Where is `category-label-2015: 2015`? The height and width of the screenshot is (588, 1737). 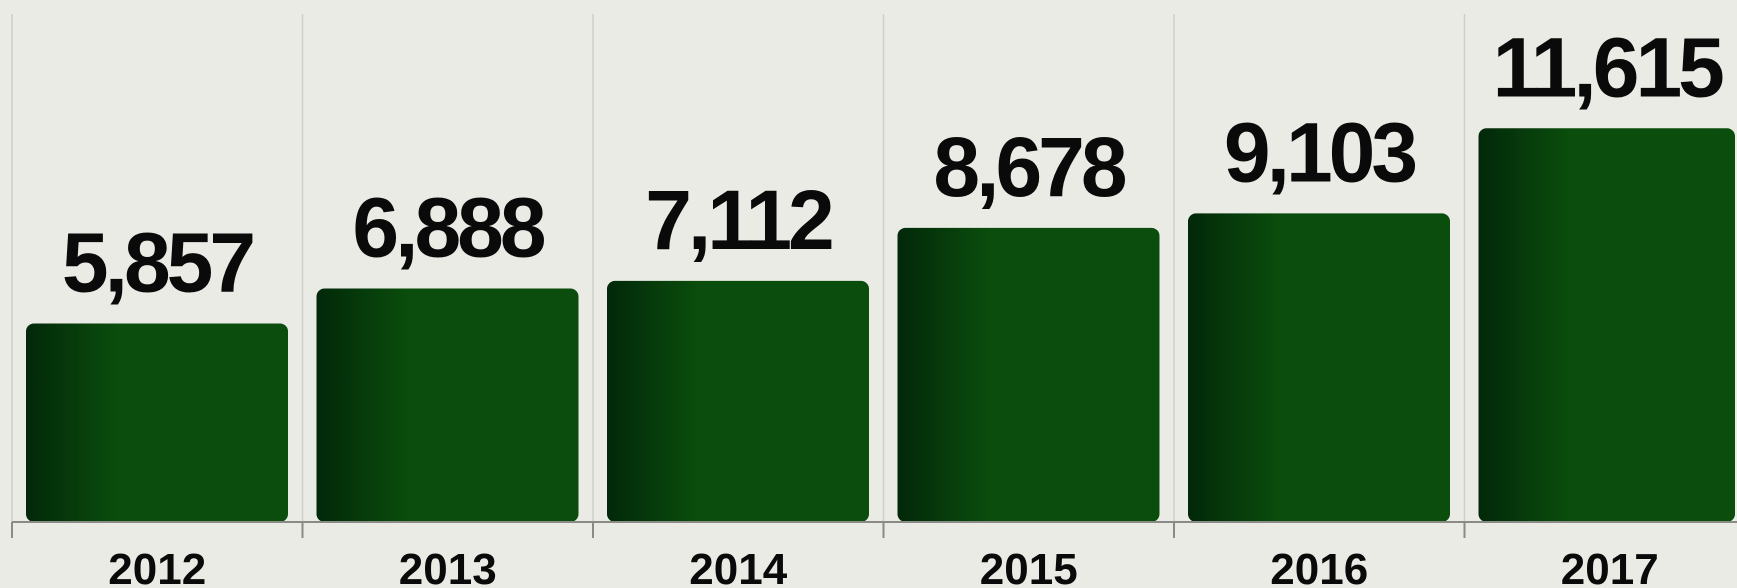 category-label-2015: 2015 is located at coordinates (1029, 566).